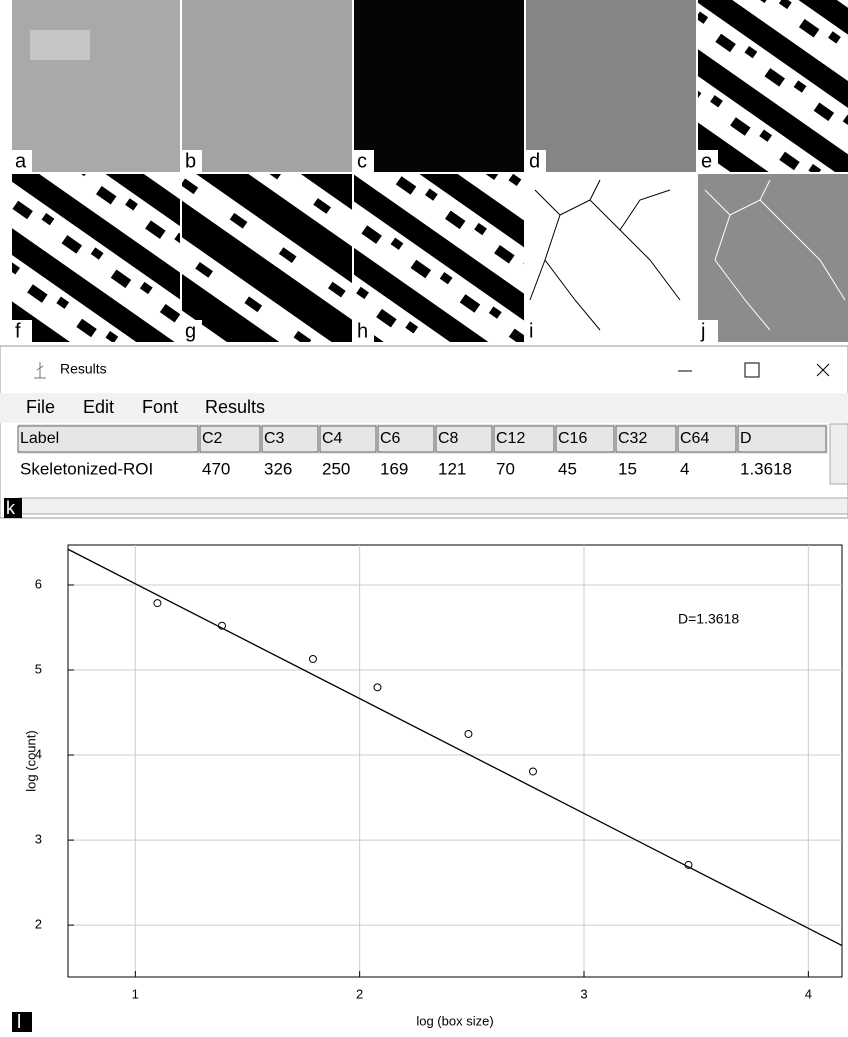  Describe the element at coordinates (336, 468) in the screenshot. I see `cell-text: 250` at that location.